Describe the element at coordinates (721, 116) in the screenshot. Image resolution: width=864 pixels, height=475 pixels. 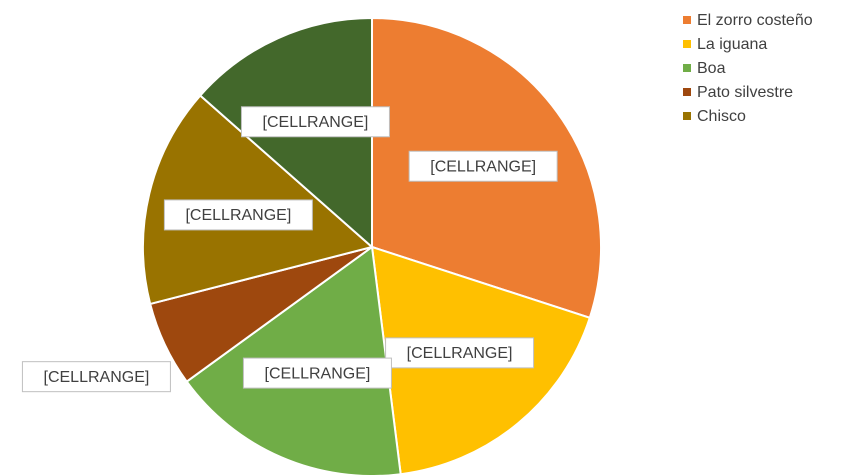
I see `legend-label: Chisco` at that location.